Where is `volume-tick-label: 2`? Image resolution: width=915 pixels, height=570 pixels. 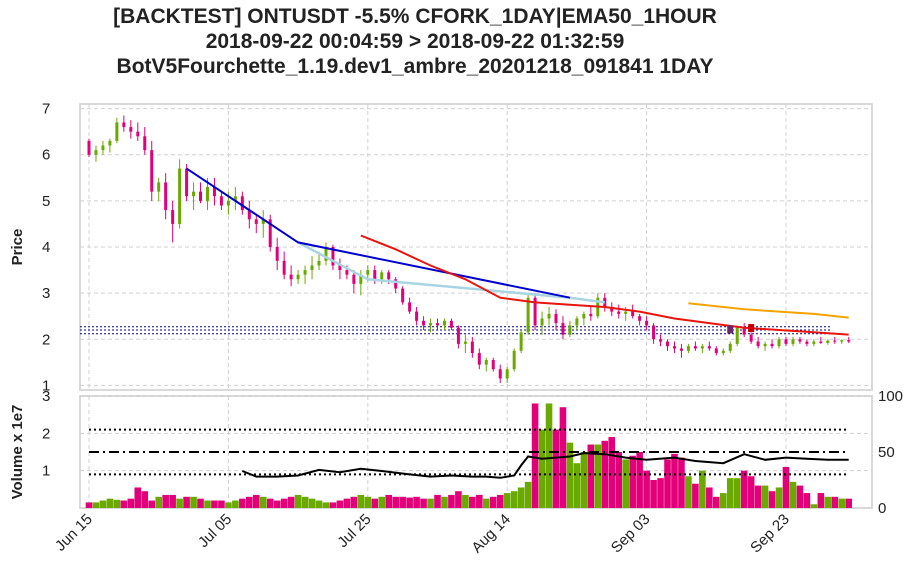
volume-tick-label: 2 is located at coordinates (46, 433).